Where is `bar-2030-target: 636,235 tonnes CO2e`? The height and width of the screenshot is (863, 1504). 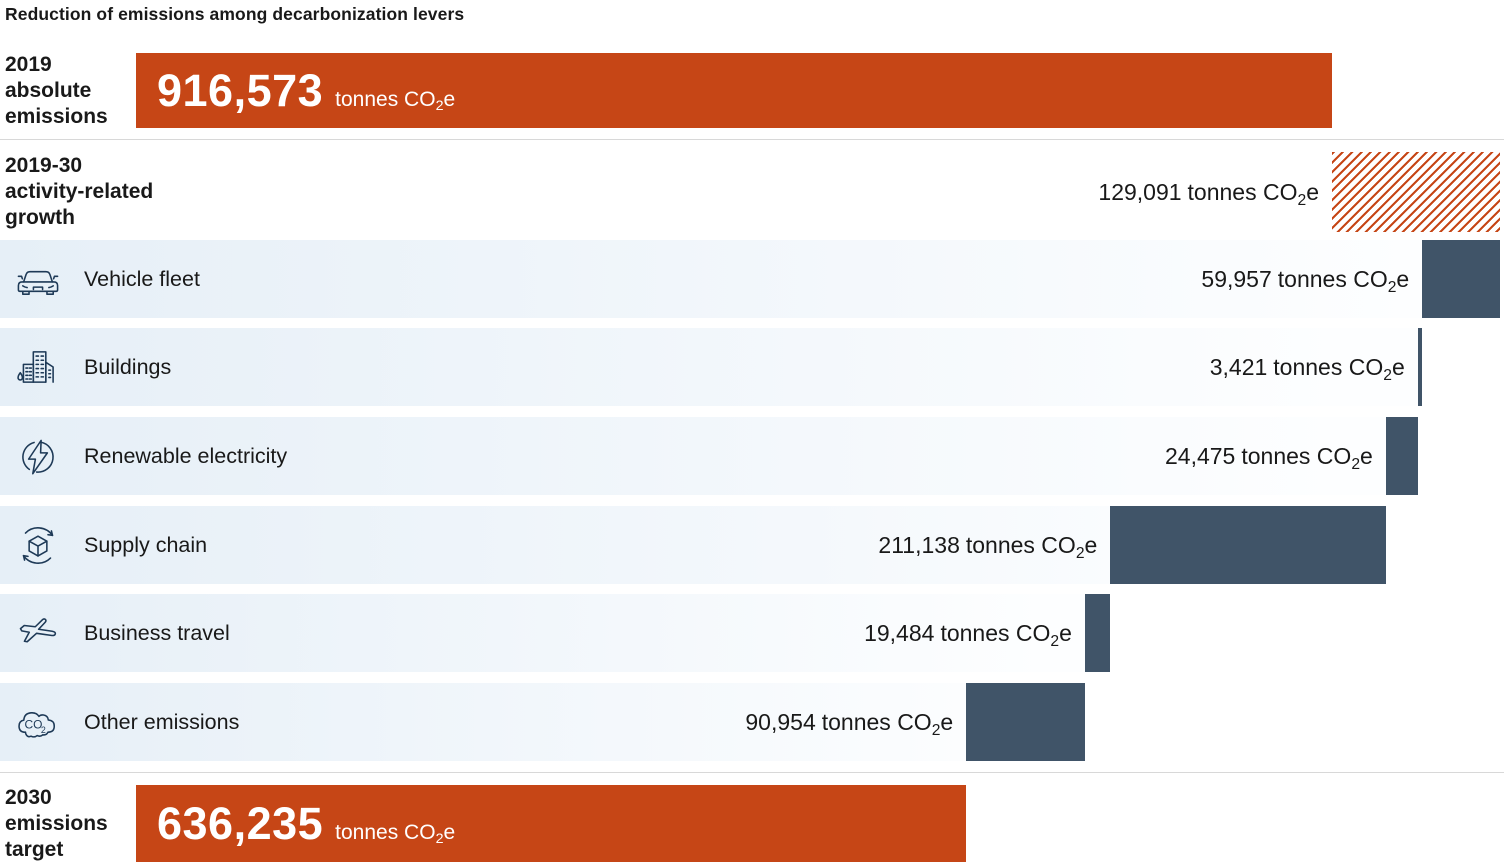
bar-2030-target: 636,235 tonnes CO2e is located at coordinates (551, 823).